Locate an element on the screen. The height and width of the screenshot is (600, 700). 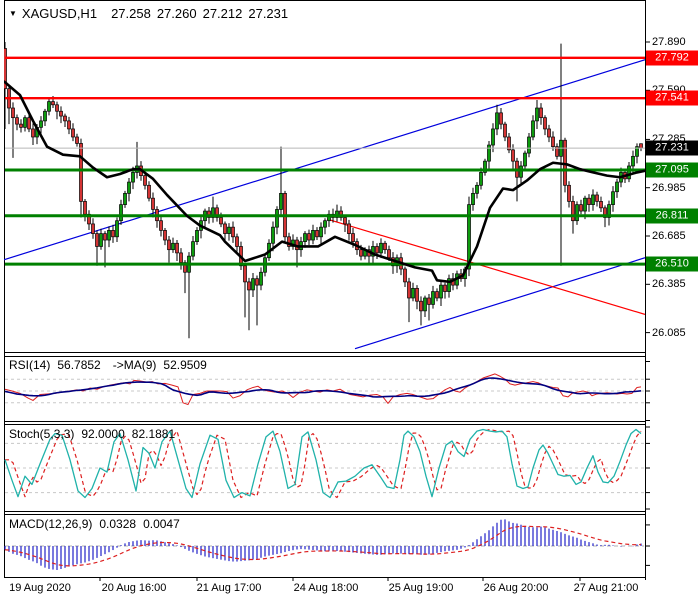
ohlc-open: 27.258 is located at coordinates (131, 13).